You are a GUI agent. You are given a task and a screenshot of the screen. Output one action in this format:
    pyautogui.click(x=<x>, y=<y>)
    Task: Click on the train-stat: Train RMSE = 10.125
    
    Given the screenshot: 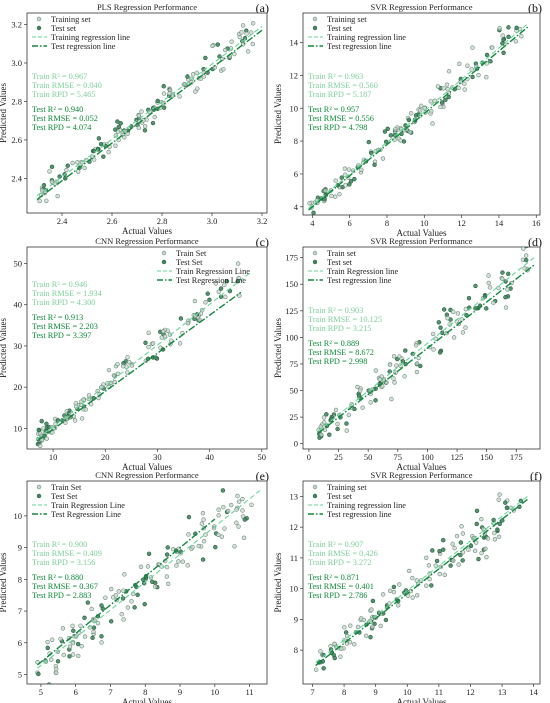 What is the action you would take?
    pyautogui.click(x=345, y=319)
    